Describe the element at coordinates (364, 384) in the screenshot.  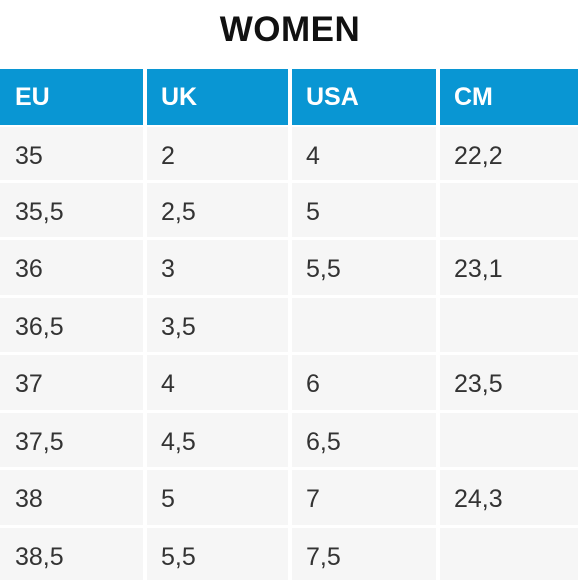
I see `cell-usa: 6` at that location.